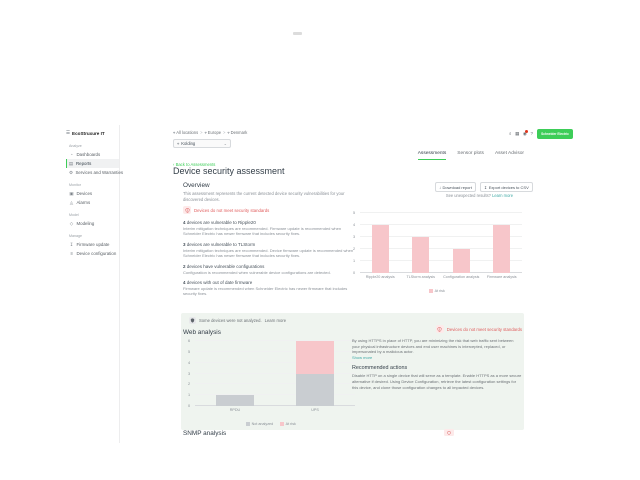  What do you see at coordinates (83, 202) in the screenshot?
I see `sidebar-item-label: Alarms` at bounding box center [83, 202].